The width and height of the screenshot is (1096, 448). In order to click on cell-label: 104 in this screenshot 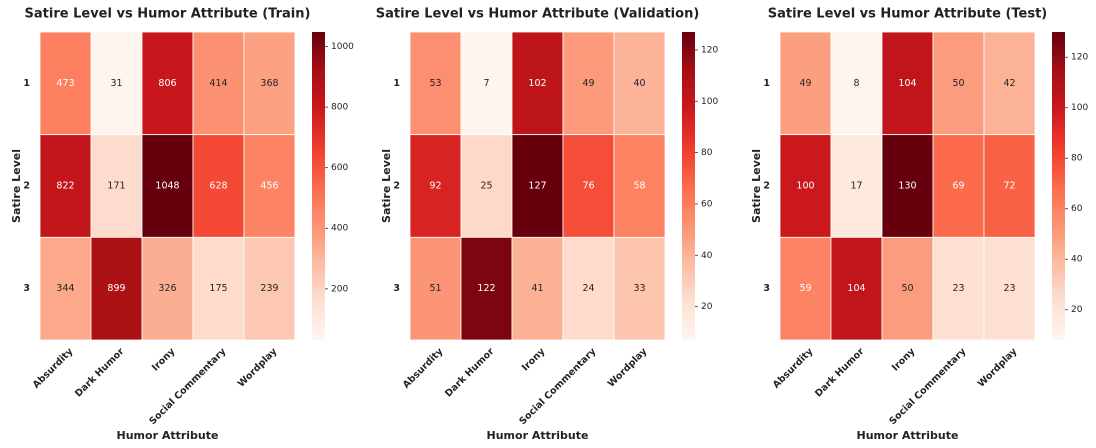, I will do `click(856, 288)`.